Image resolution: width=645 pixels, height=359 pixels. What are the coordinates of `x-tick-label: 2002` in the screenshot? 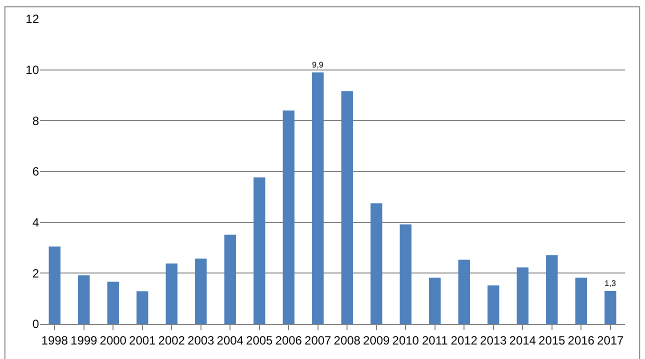 It's located at (172, 340).